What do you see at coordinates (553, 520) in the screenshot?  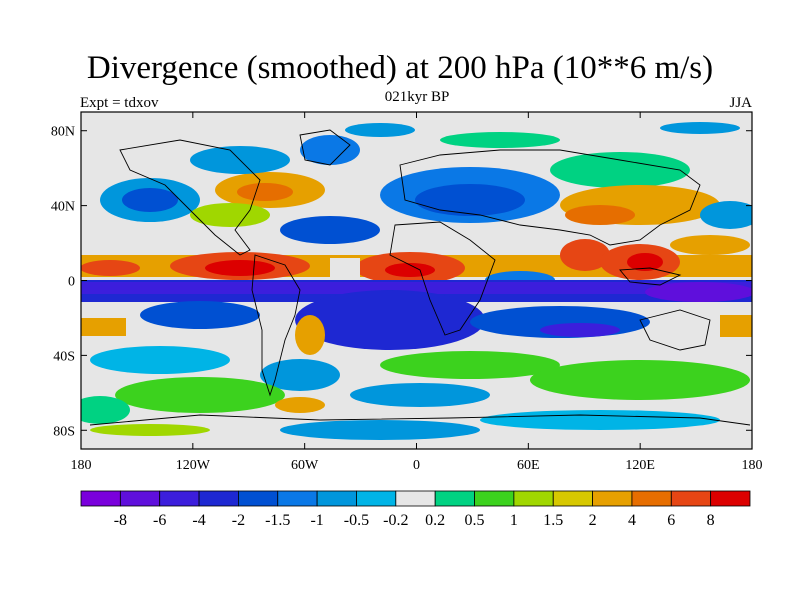 I see `colorbar-label: 1.5` at bounding box center [553, 520].